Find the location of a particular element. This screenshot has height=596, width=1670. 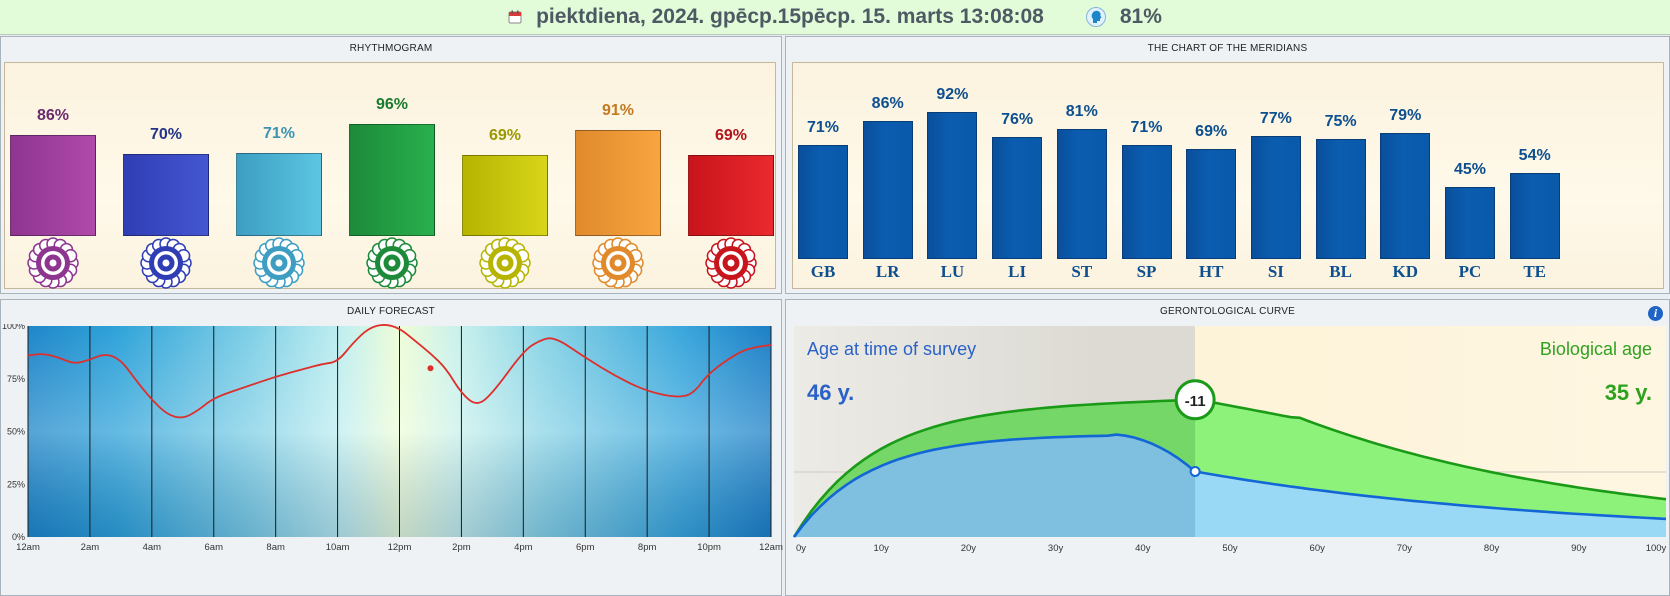

meridian-label-gb: GB is located at coordinates (823, 271).